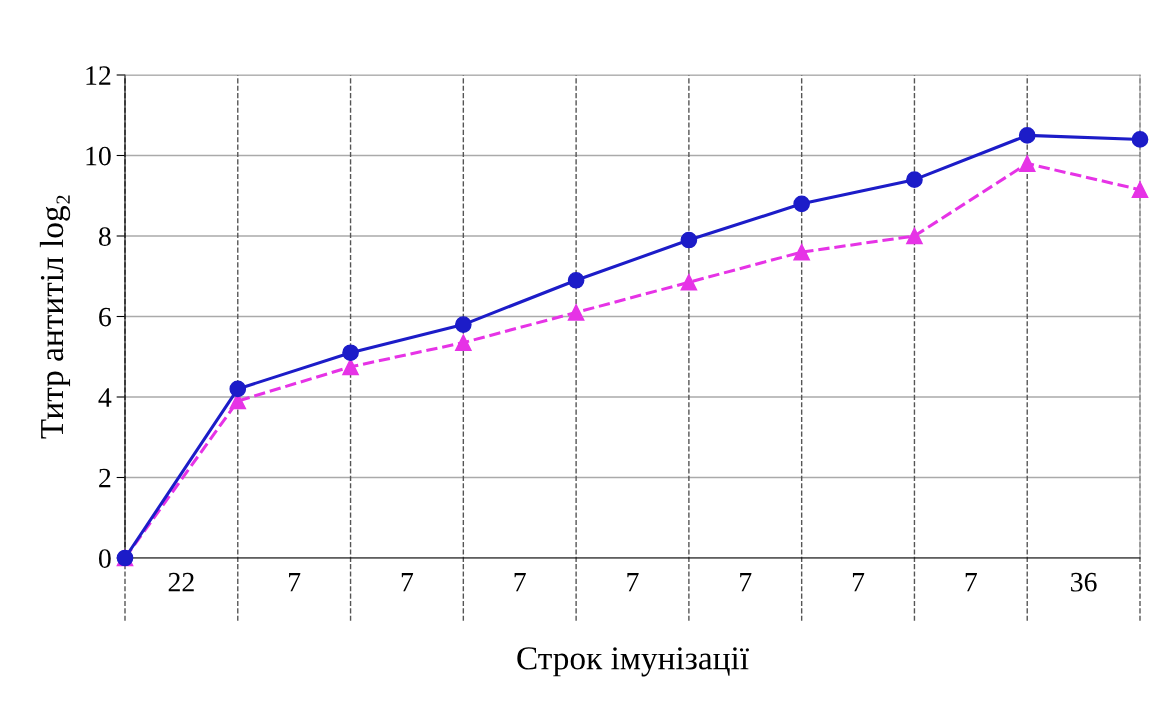 This screenshot has height=713, width=1161. I want to click on text: 36, so click(1084, 582).